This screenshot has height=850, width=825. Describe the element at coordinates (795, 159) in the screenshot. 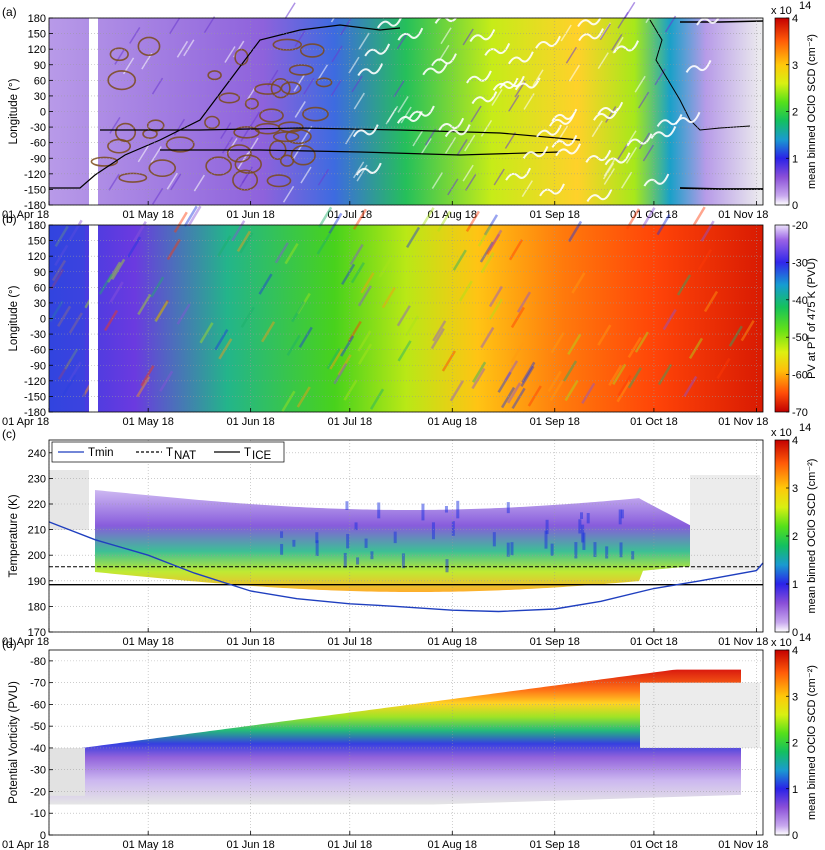

I see `colorbar-tick-label: 1` at that location.